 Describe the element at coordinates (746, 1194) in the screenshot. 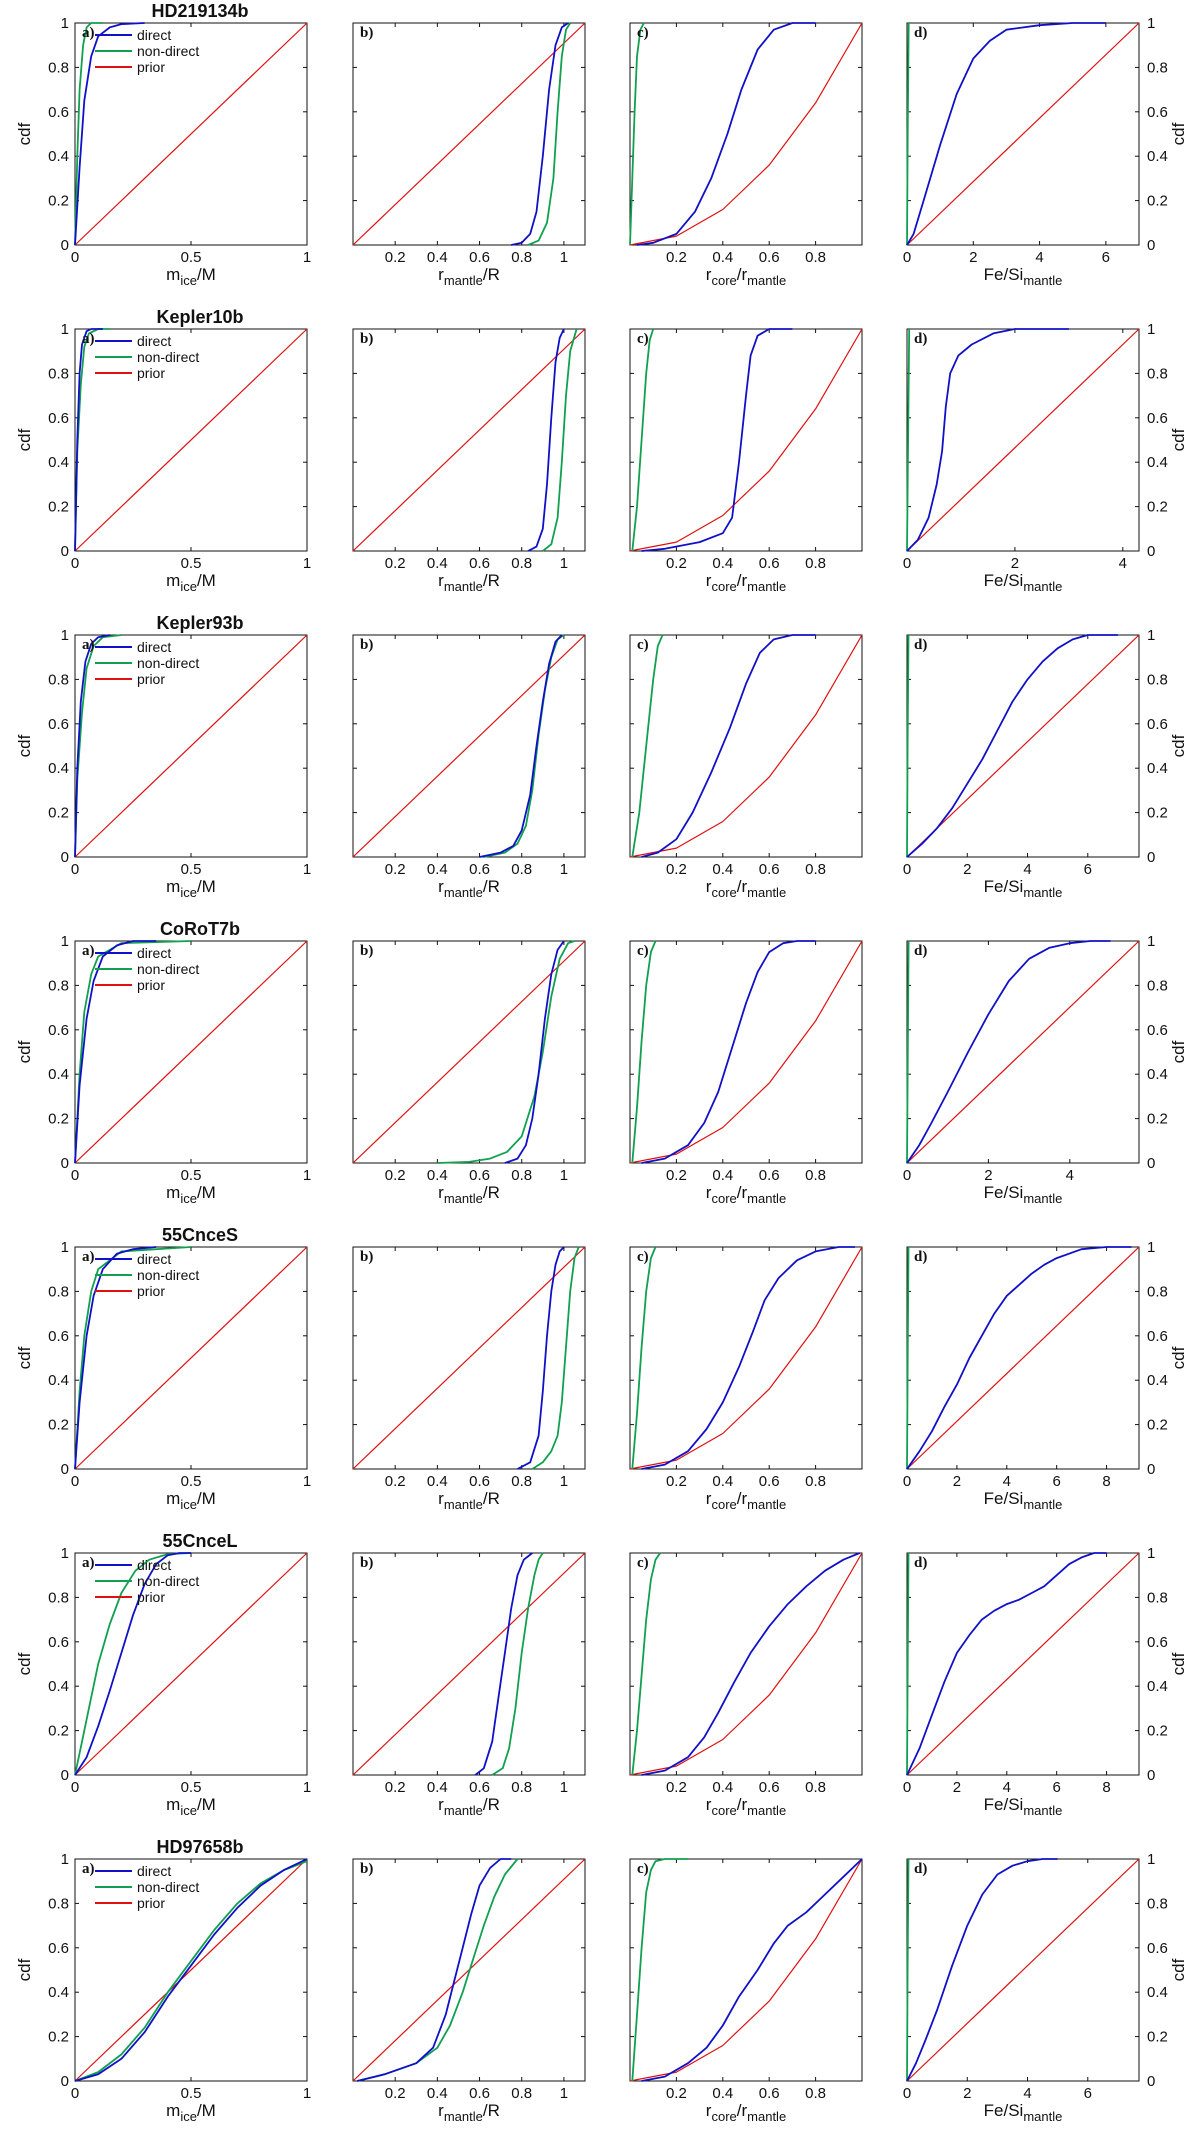

I see `x-axis-label: rcore/rmantle` at that location.